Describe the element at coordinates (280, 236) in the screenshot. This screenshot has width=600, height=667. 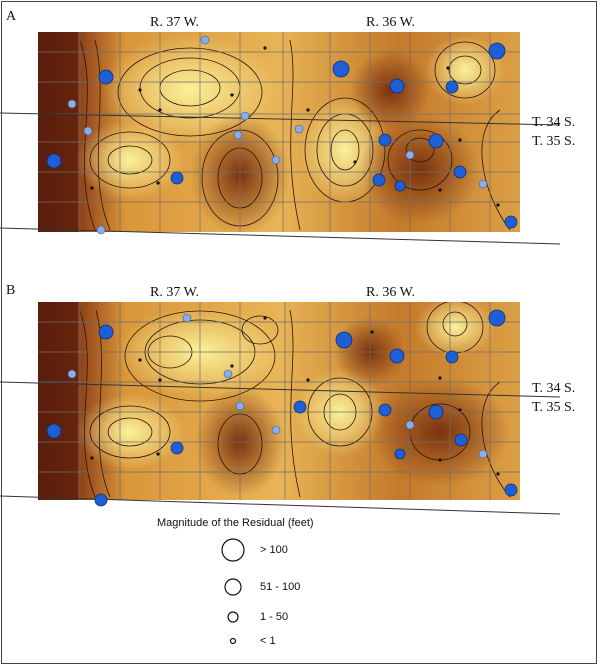
I see `map-bottom-line` at that location.